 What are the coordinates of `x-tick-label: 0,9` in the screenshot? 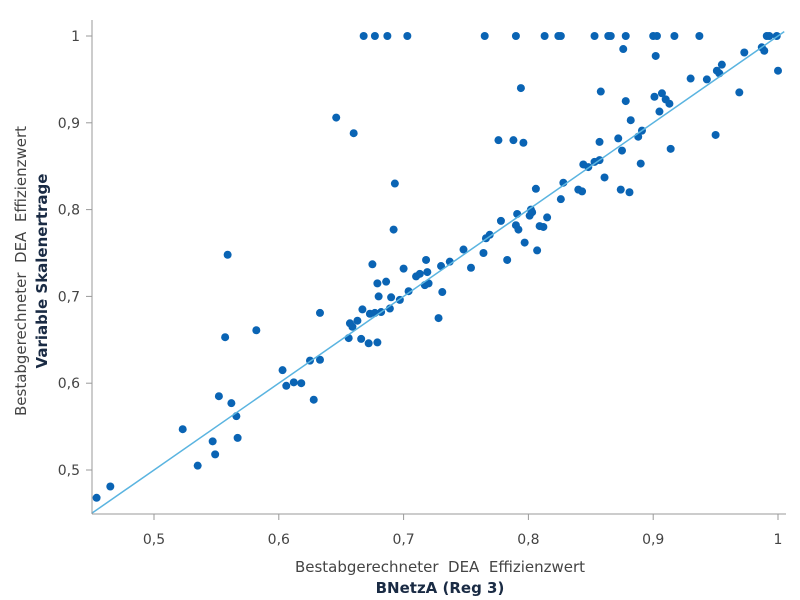 It's located at (653, 540).